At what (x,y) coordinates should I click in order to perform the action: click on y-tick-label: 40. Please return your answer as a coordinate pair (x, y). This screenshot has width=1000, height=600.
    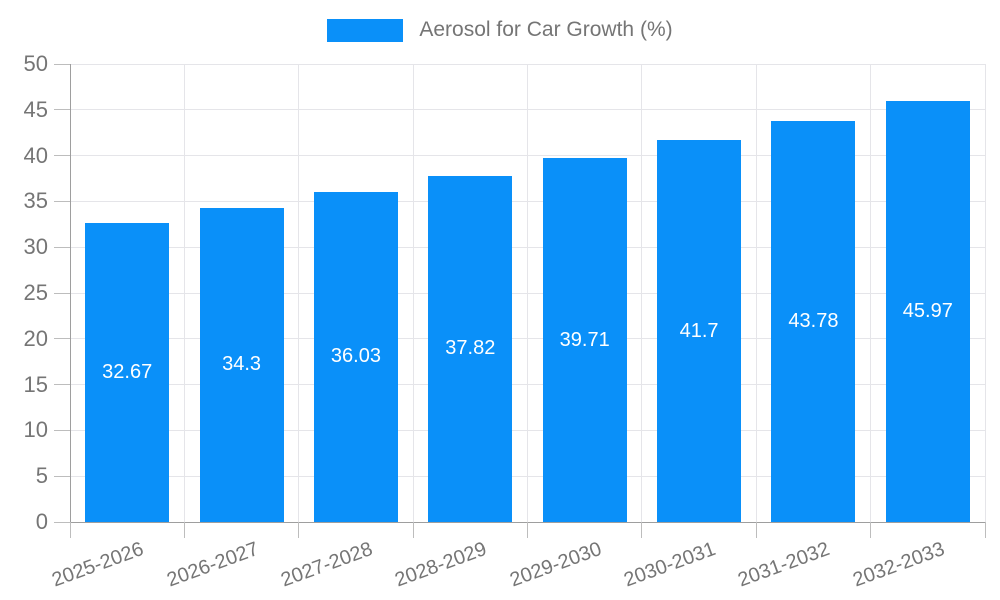
    Looking at the image, I should click on (35, 155).